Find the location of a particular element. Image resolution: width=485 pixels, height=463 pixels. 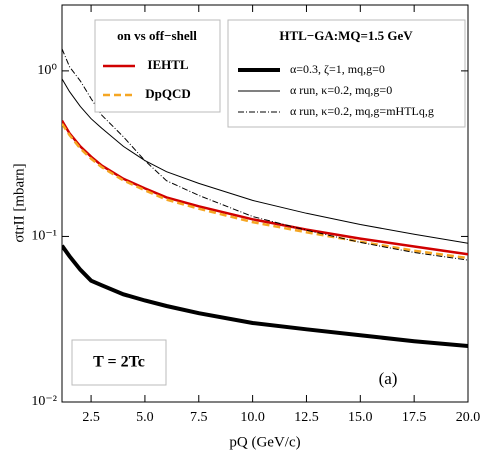

legend-box is located at coordinates (346, 73).